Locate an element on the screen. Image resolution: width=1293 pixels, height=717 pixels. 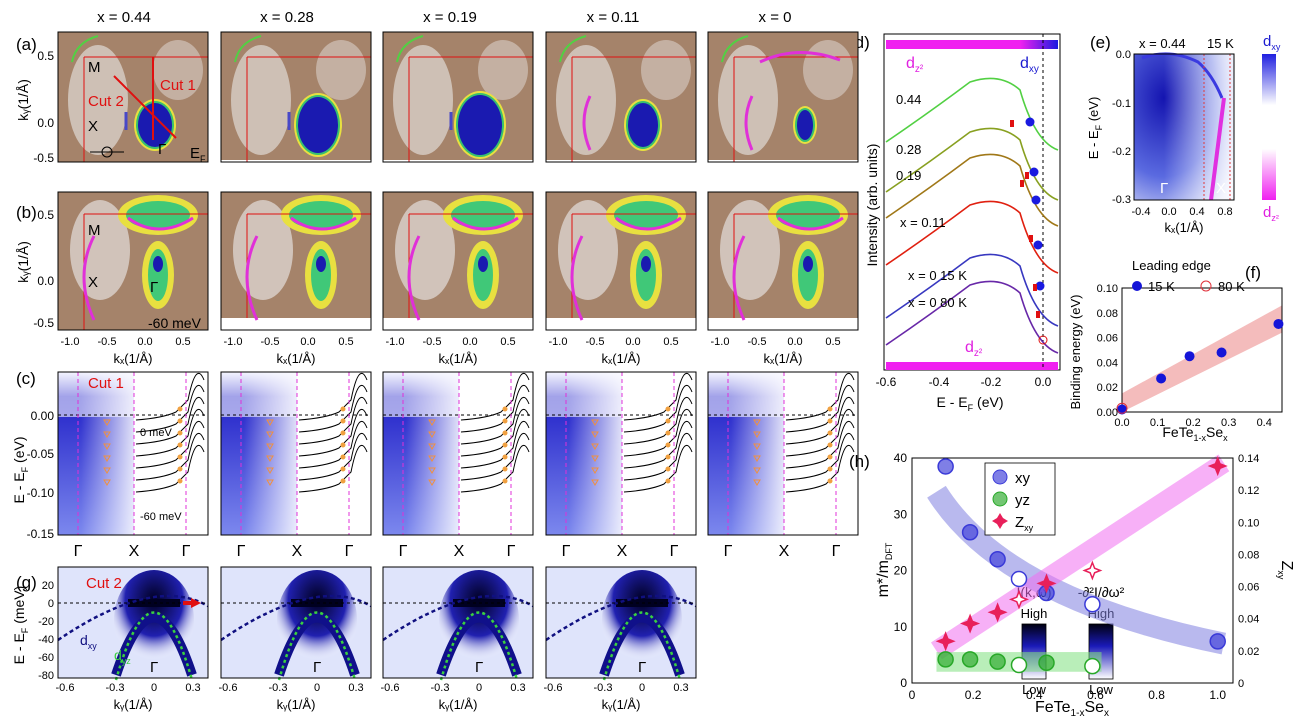
h-xtick: 0.8 is located at coordinates (1156, 695).